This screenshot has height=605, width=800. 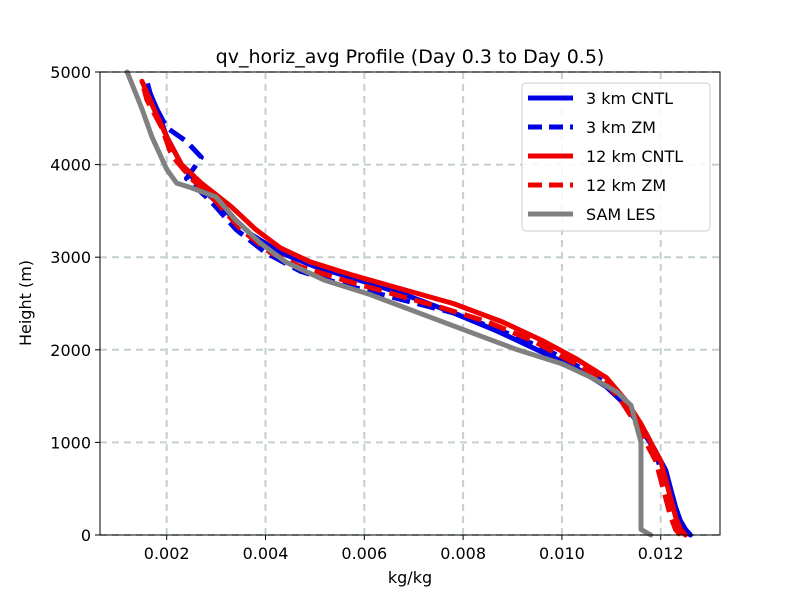 I want to click on y-axis-label: Height (m), so click(x=25, y=303).